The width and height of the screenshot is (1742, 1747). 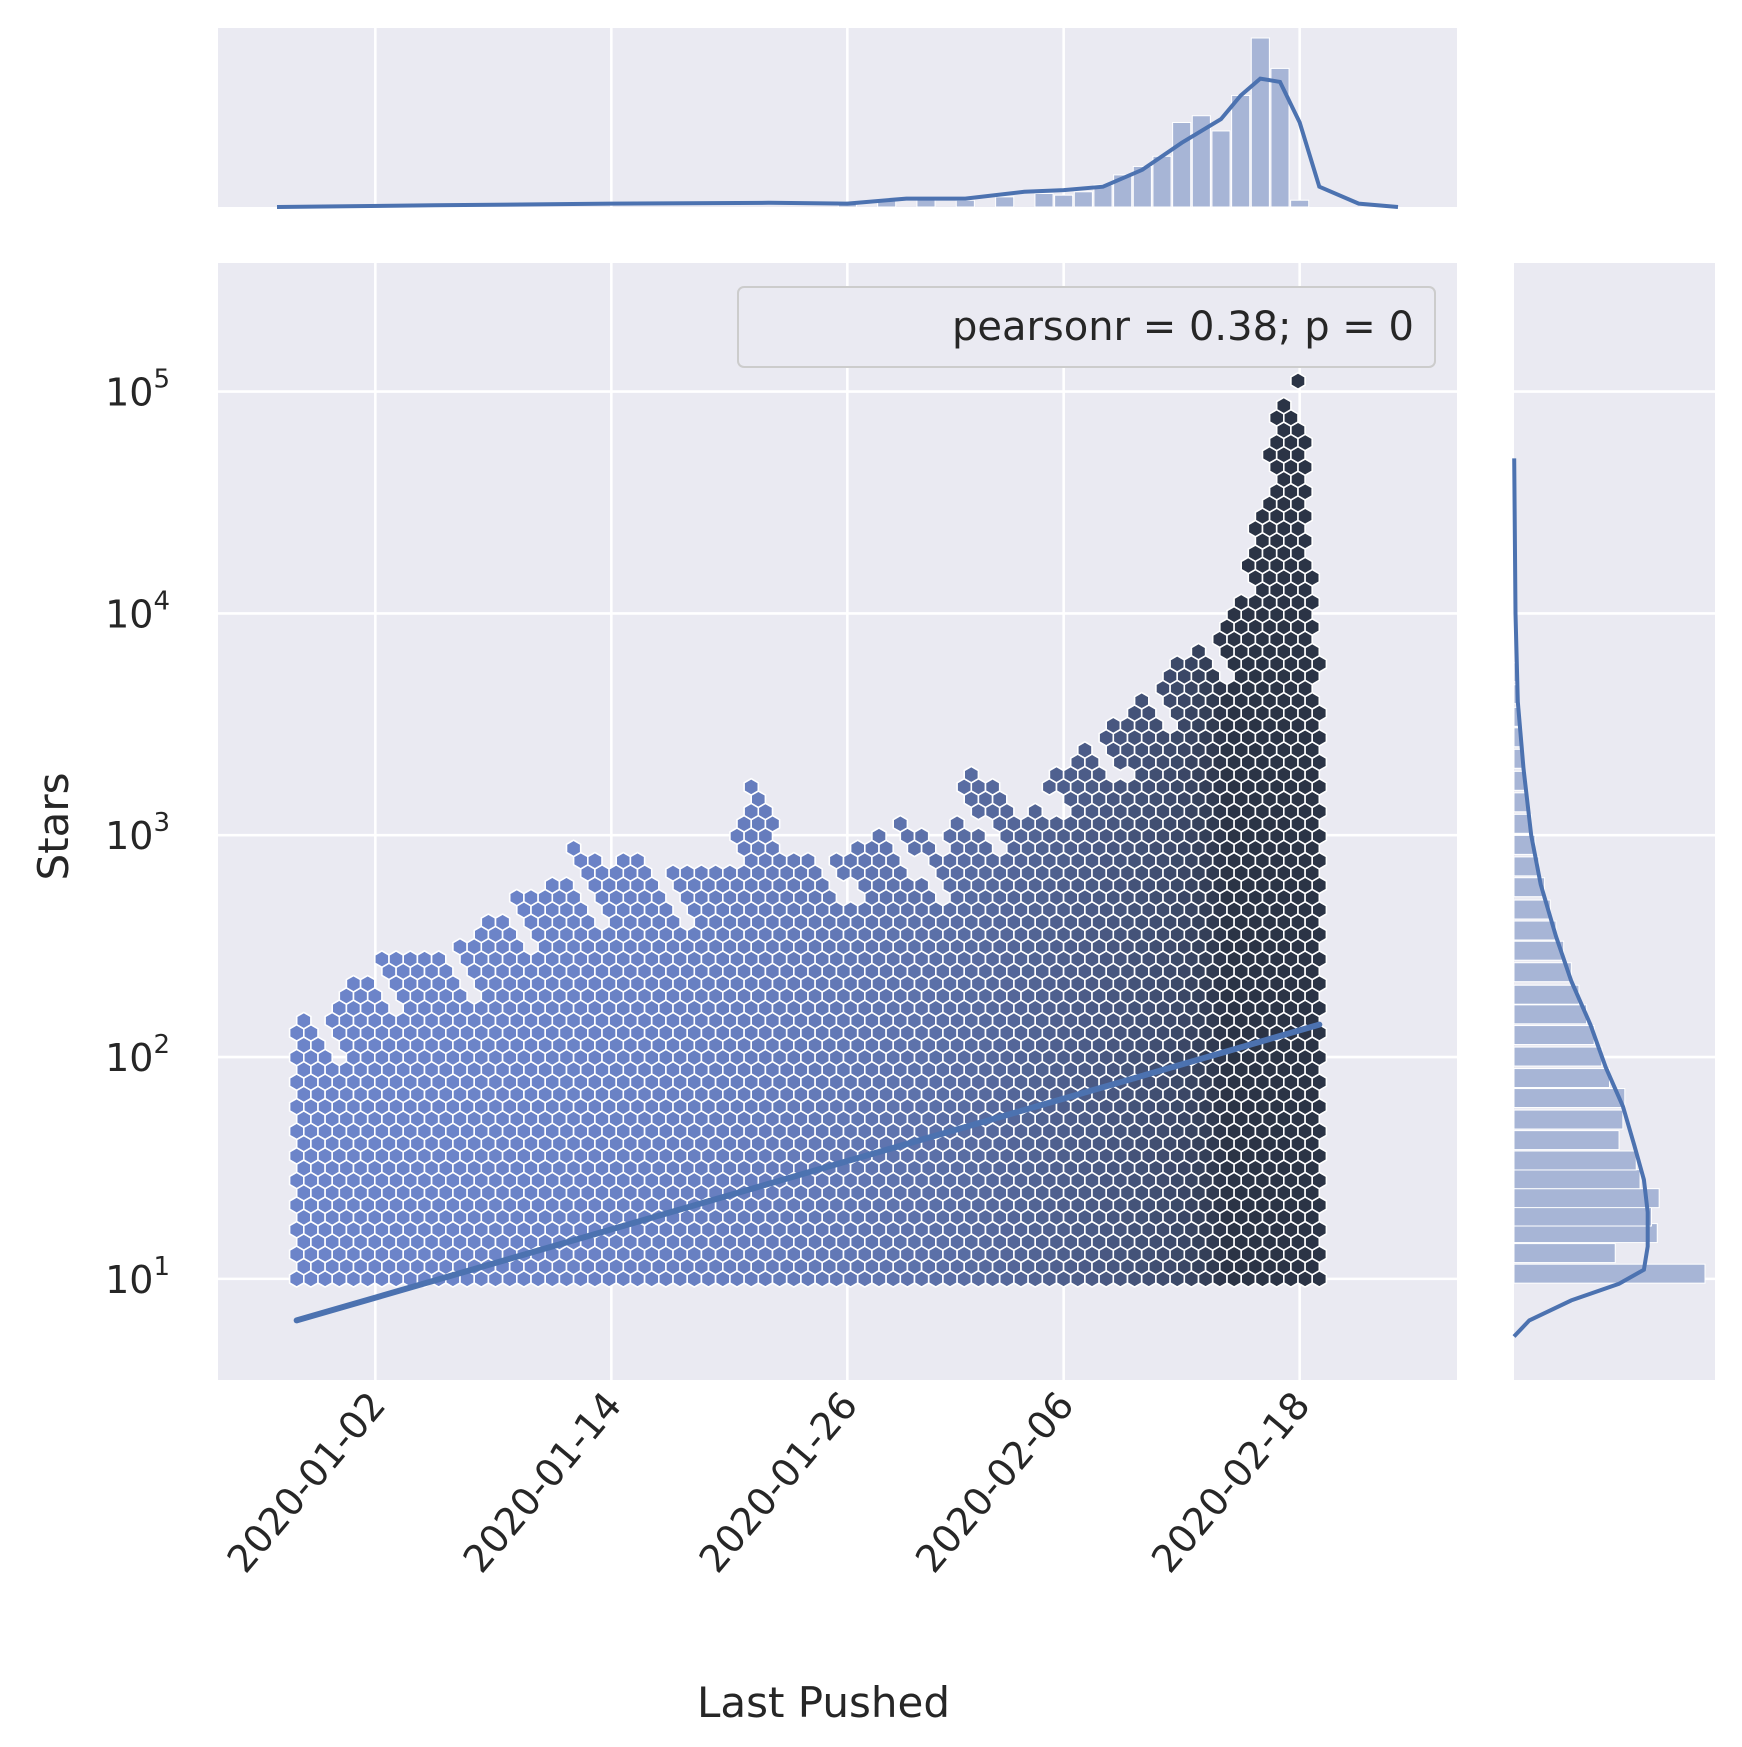 What do you see at coordinates (779, 1482) in the screenshot?
I see `x-tick-label: 2020-01-26` at bounding box center [779, 1482].